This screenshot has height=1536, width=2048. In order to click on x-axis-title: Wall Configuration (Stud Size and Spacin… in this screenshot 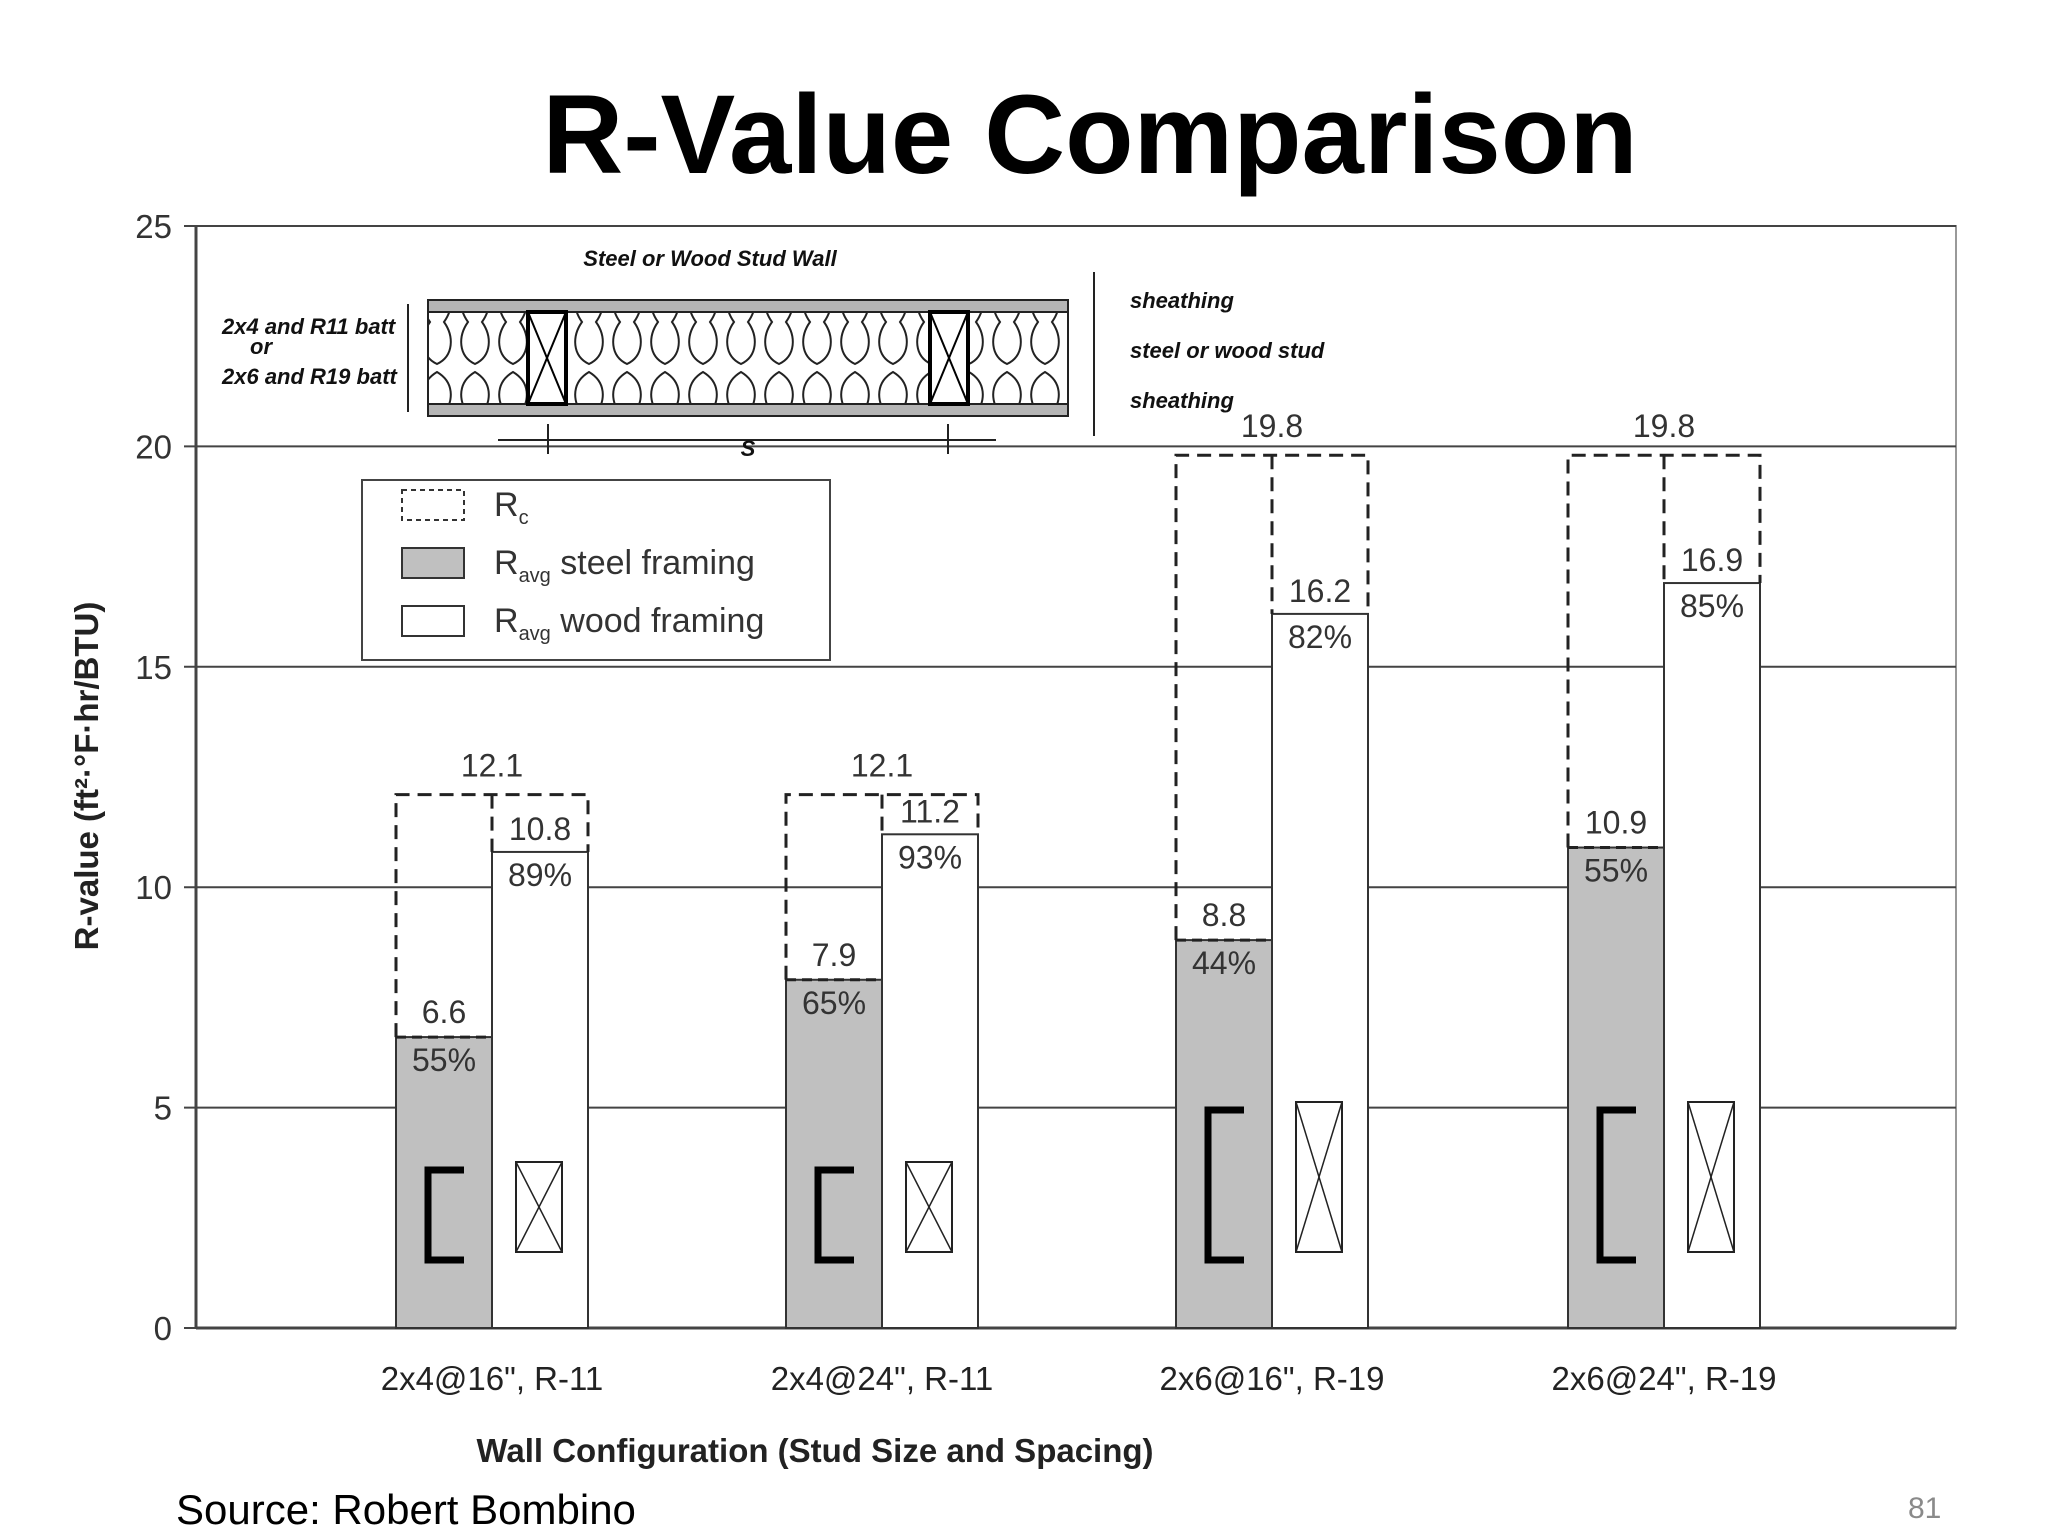, I will do `click(814, 1450)`.